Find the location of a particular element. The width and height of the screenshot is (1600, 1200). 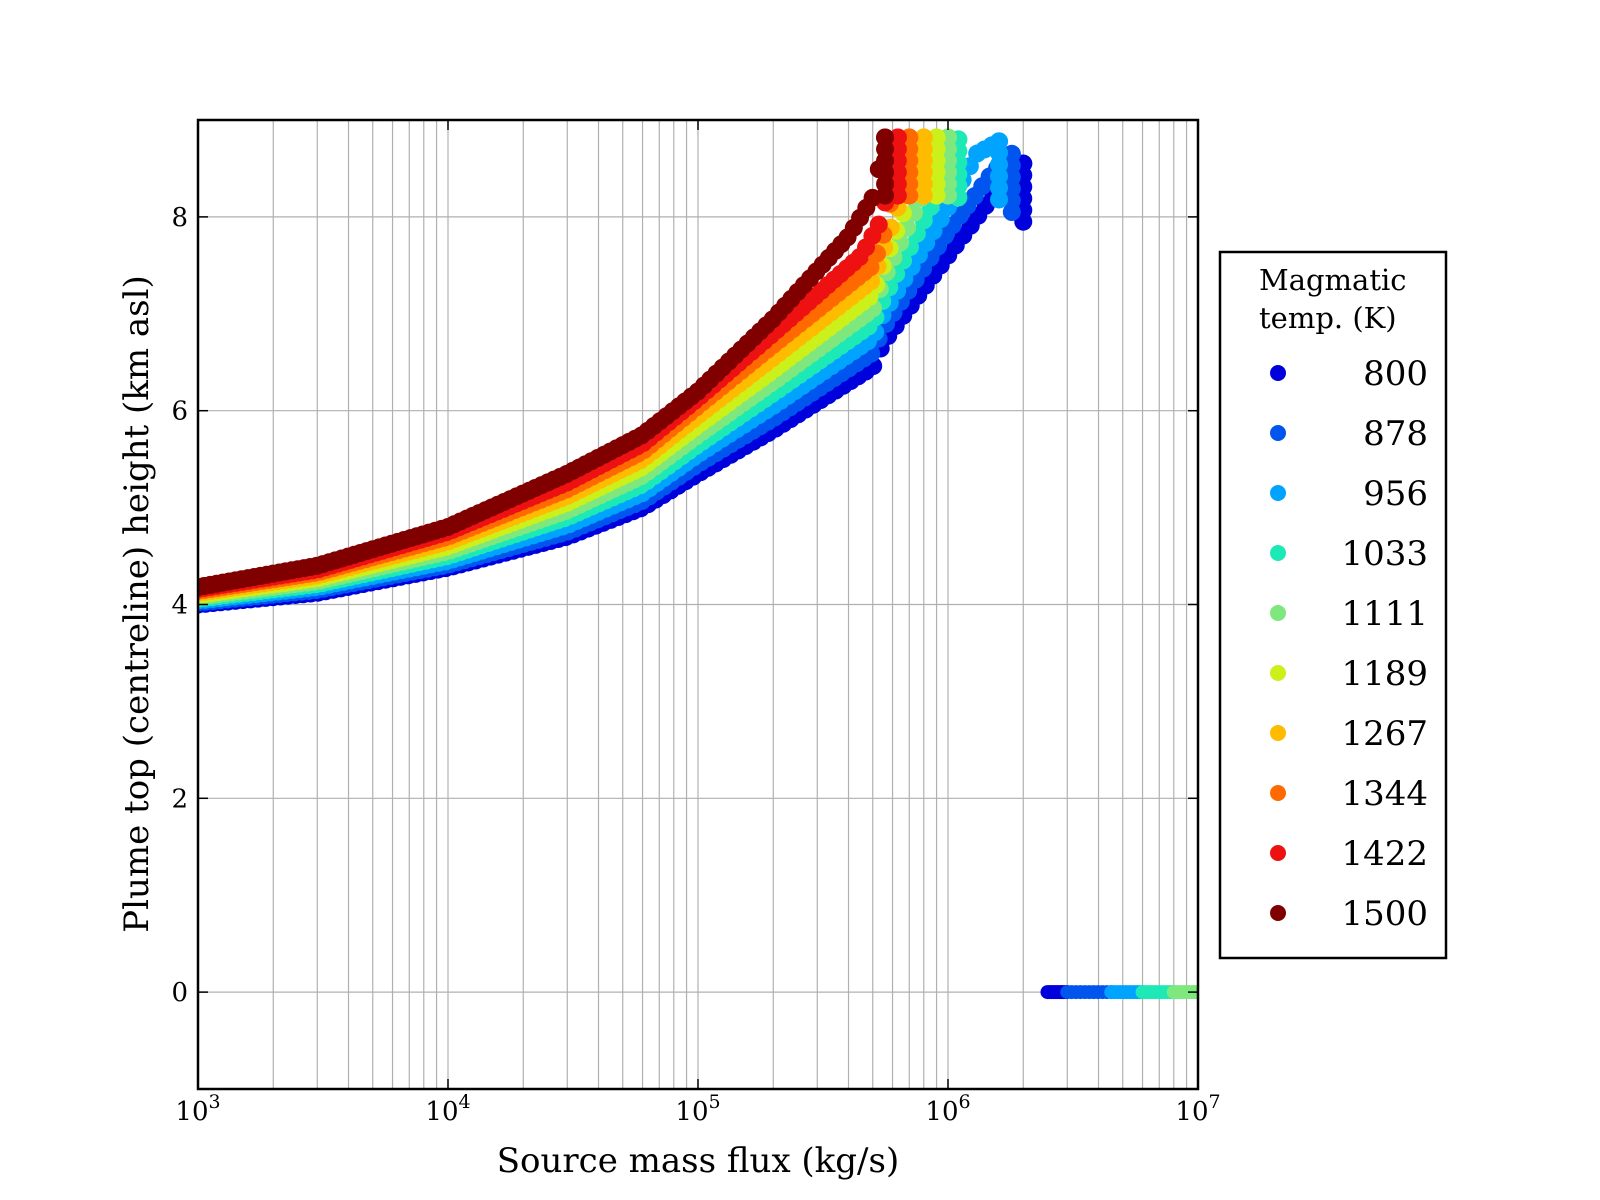

legend-entries: 800 878 956 1033 1111 1189 1267 1344 1422 1500 is located at coordinates (1349, 644).